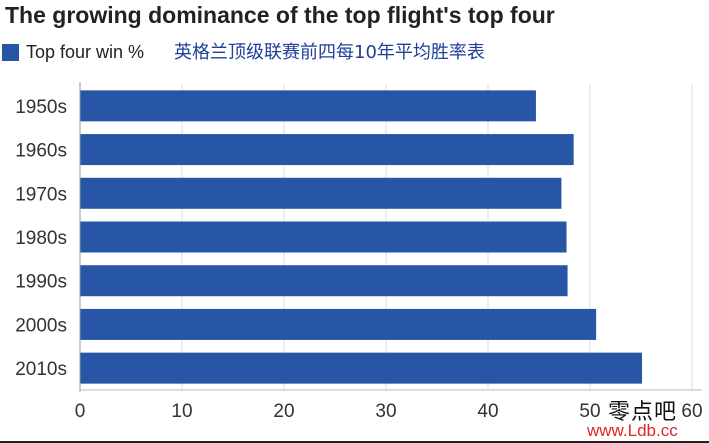  I want to click on bar-2000s, so click(338, 324).